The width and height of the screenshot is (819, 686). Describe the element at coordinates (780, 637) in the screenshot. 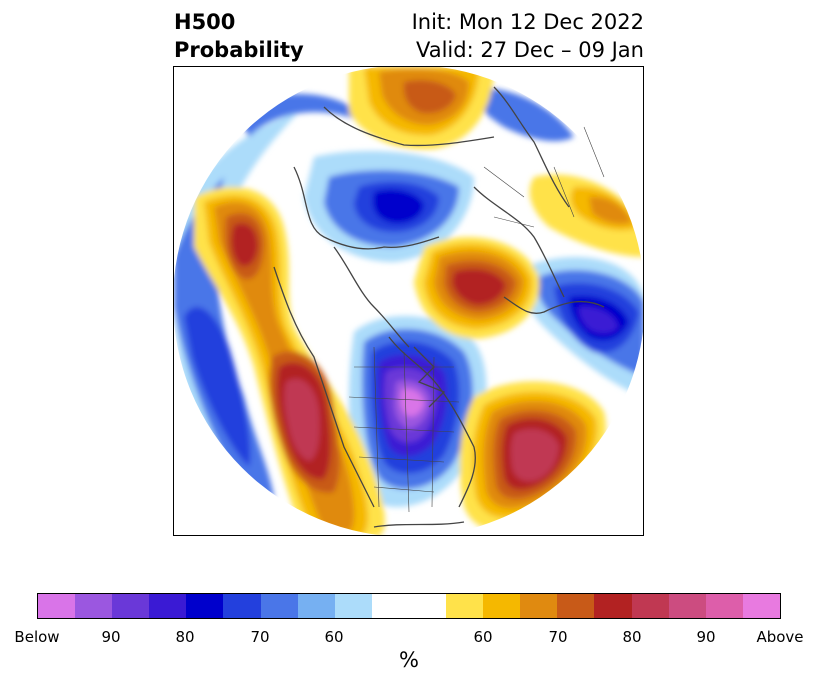

I see `colorbar-tick: Above` at that location.